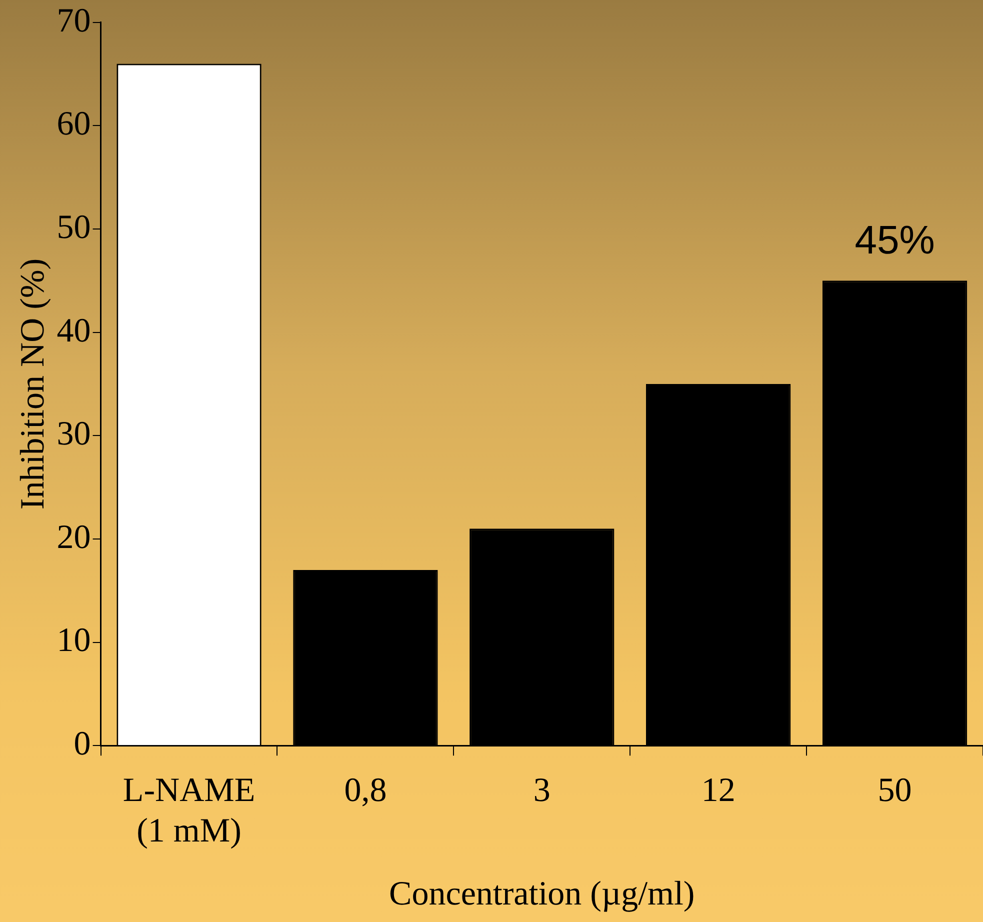 Image resolution: width=983 pixels, height=922 pixels. What do you see at coordinates (189, 811) in the screenshot?
I see `x-tick-label: L-NAME (1 mM)` at bounding box center [189, 811].